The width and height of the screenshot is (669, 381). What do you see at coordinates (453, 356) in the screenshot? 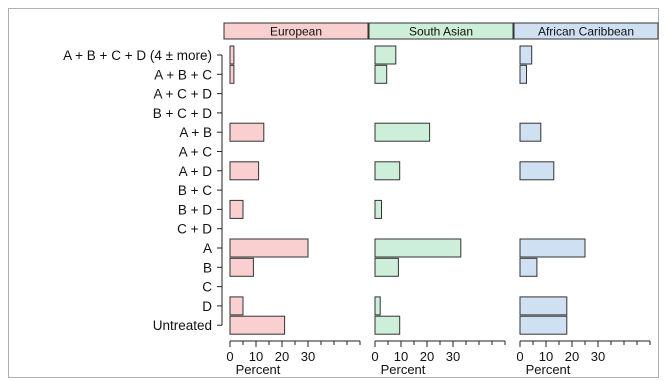
I see `x-tick-label-south-asian-30: 30` at bounding box center [453, 356].